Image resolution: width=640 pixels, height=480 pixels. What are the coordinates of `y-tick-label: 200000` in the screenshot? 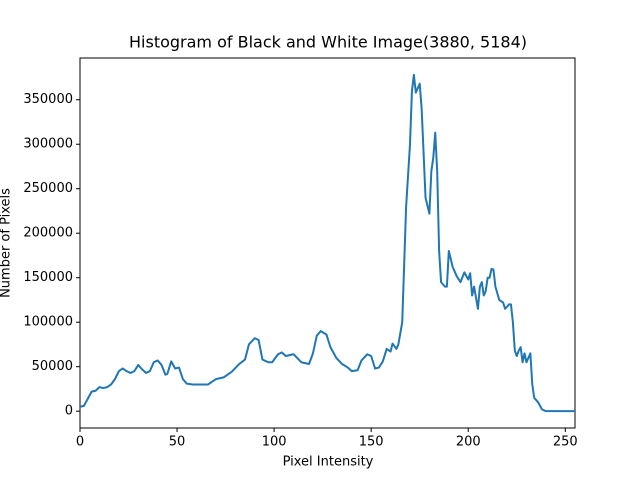 It's located at (48, 233).